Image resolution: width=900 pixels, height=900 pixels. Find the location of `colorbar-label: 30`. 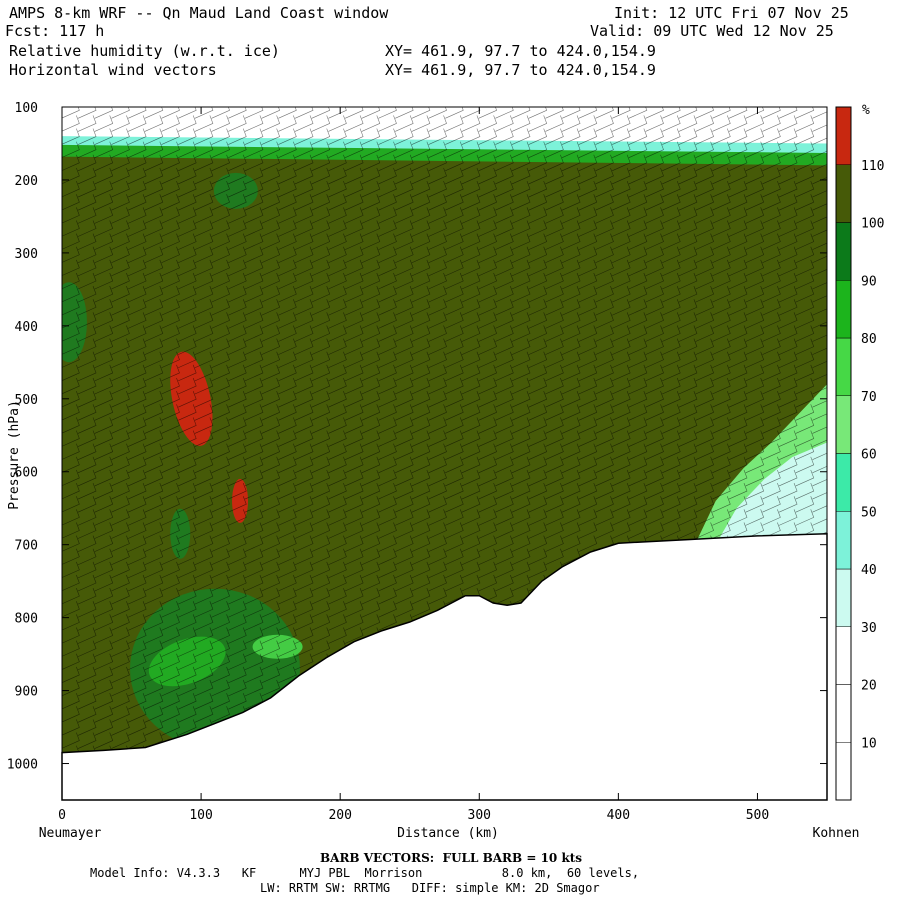

colorbar-label: 30 is located at coordinates (869, 628).